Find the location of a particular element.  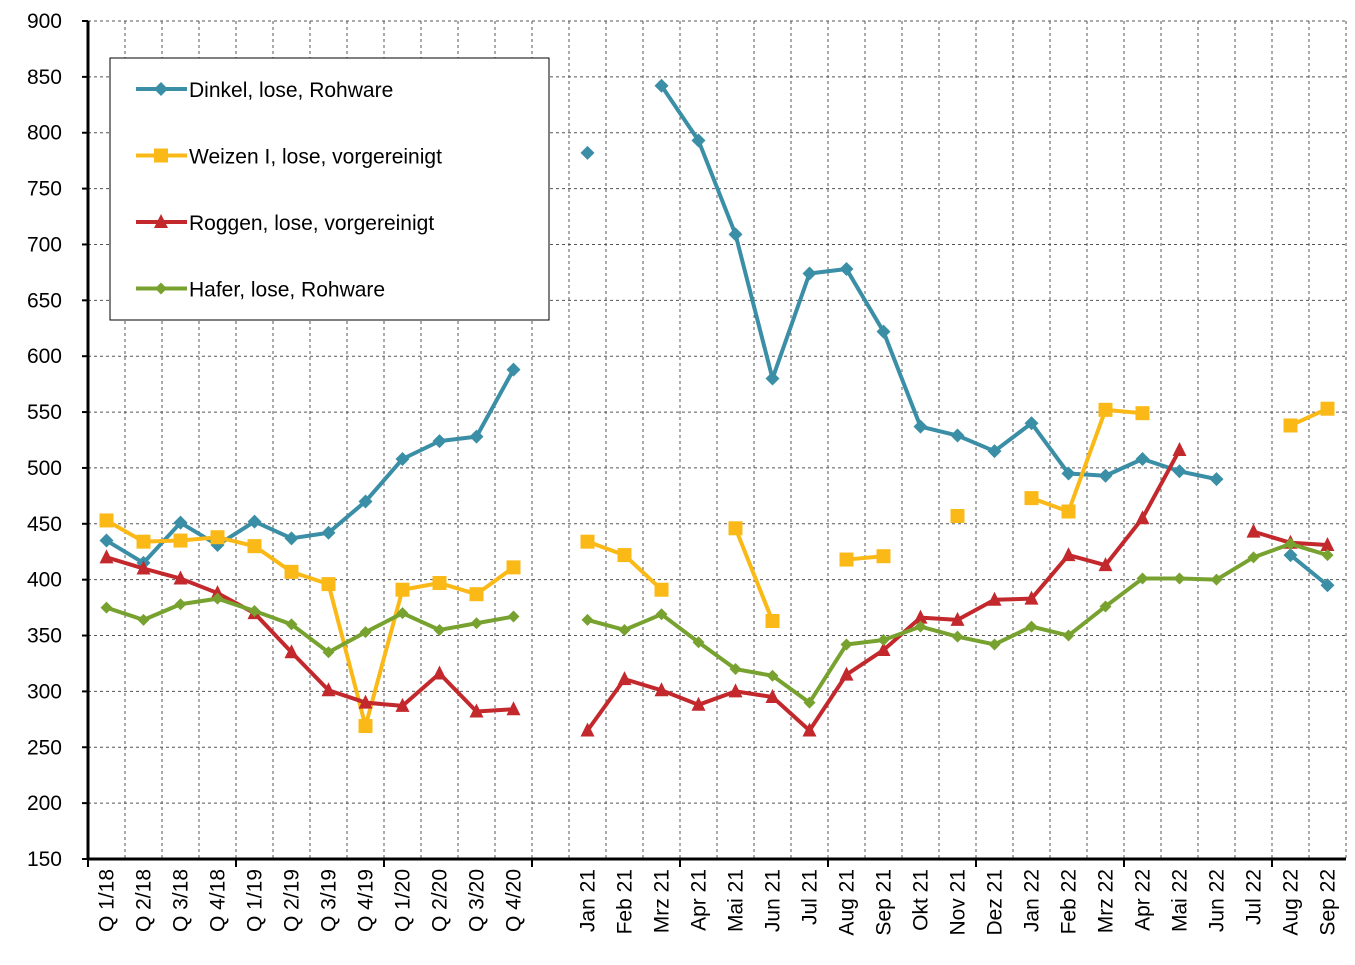

x-tick-label: Q 1/20 is located at coordinates (403, 900).